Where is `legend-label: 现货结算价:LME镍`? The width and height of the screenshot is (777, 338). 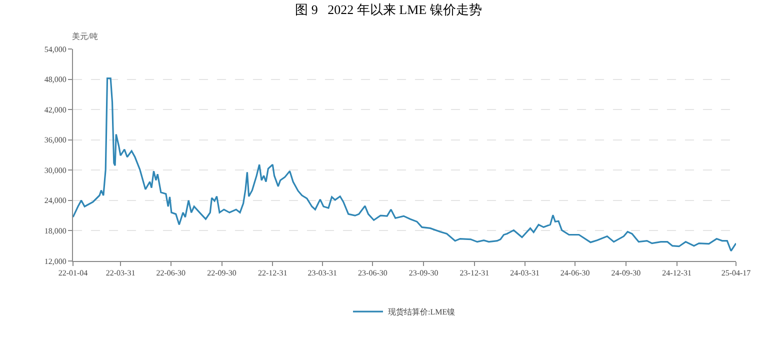
legend-label: 现货结算价:LME镍 is located at coordinates (422, 312).